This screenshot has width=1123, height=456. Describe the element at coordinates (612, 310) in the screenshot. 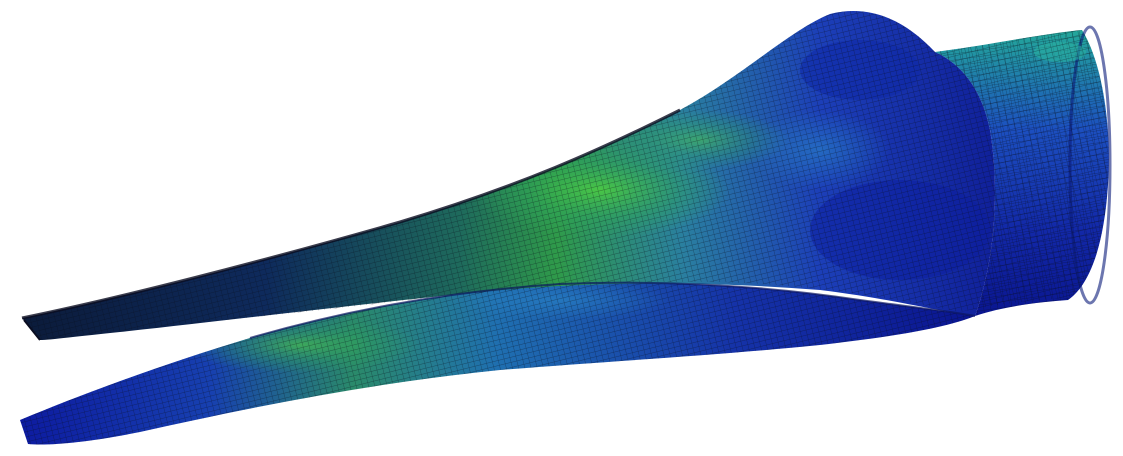

I see `blade-seam` at that location.